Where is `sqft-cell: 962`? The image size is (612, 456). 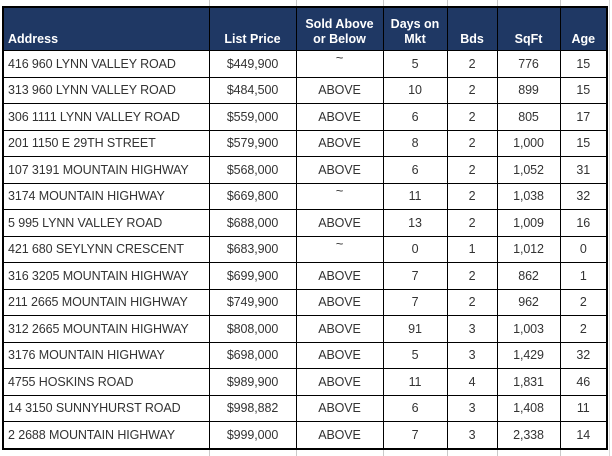 sqft-cell: 962 is located at coordinates (528, 302).